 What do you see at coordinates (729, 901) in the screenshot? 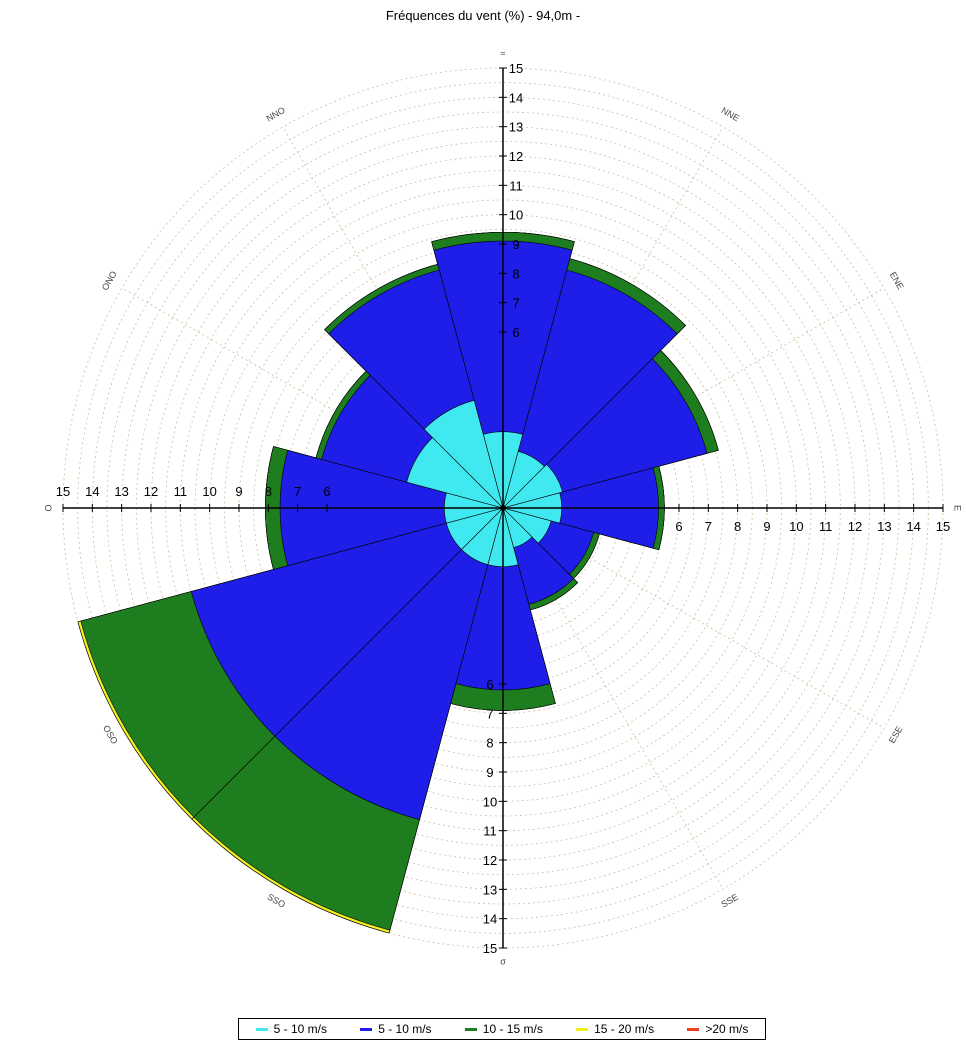
I see `direction-label: SSE` at bounding box center [729, 901].